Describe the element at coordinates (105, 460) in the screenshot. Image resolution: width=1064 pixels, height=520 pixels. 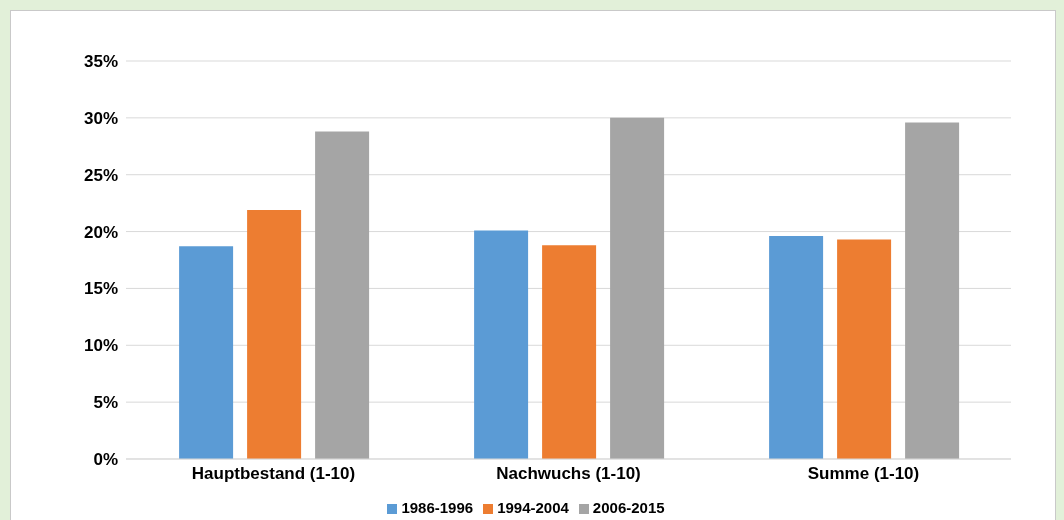
I see `y-tick-label: 0%` at that location.